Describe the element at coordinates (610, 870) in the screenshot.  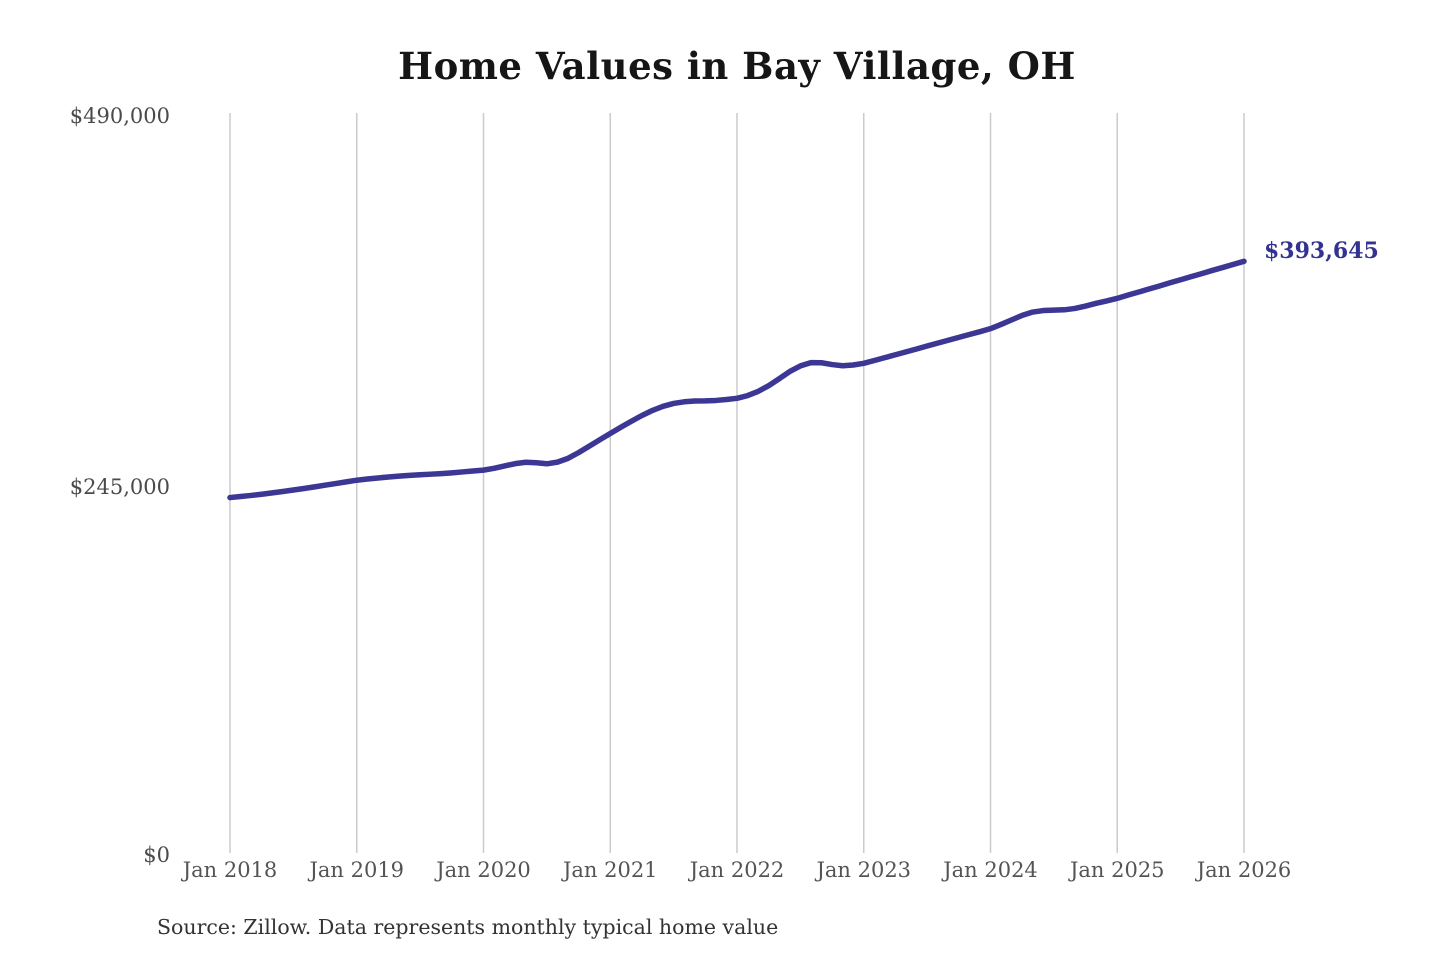
I see `x-tick-label: Jan 2021` at that location.